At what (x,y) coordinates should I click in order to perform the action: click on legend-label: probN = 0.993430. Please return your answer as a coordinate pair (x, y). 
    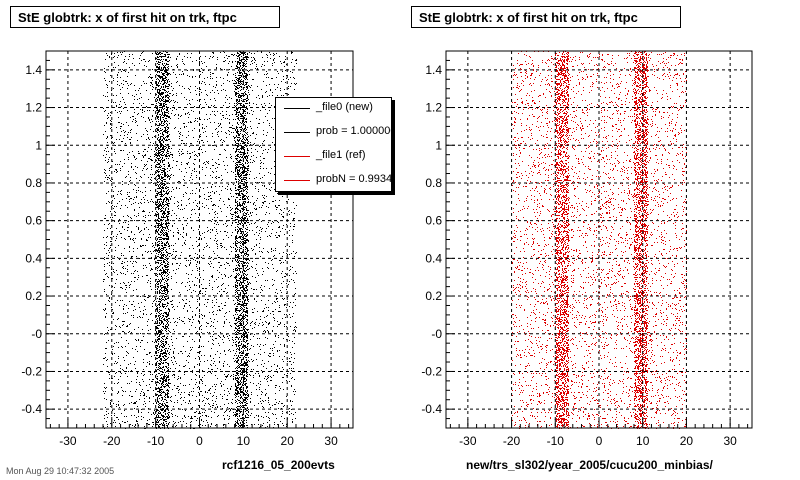
    Looking at the image, I should click on (354, 179).